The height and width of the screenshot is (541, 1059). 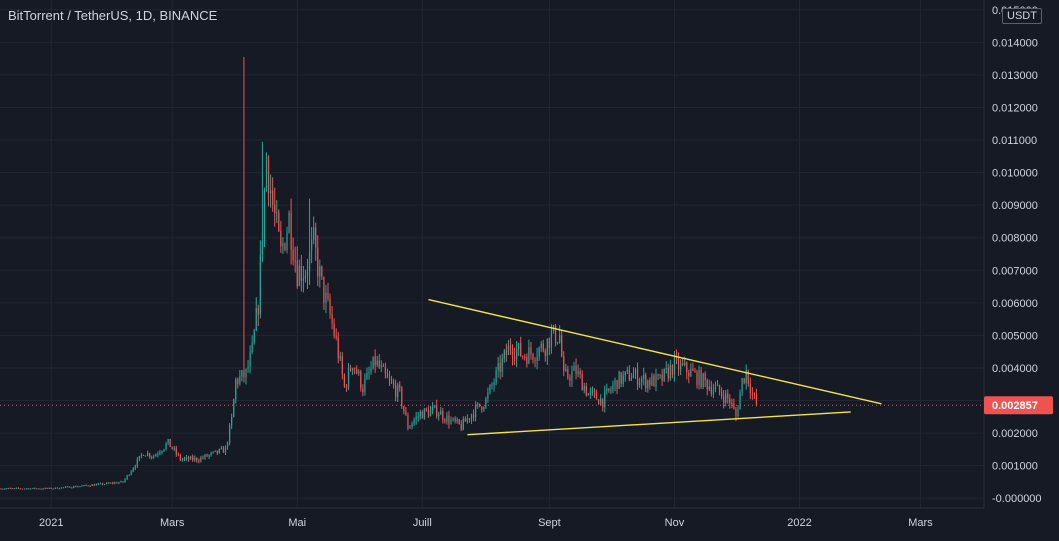 What do you see at coordinates (1015, 174) in the screenshot?
I see `y-tick-label: 0.010000` at bounding box center [1015, 174].